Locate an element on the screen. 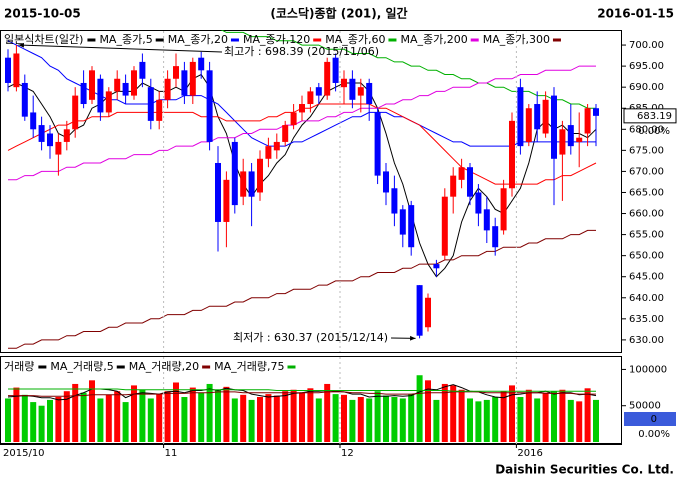  source: Daishin Securities Co. Ltd. is located at coordinates (584, 470).